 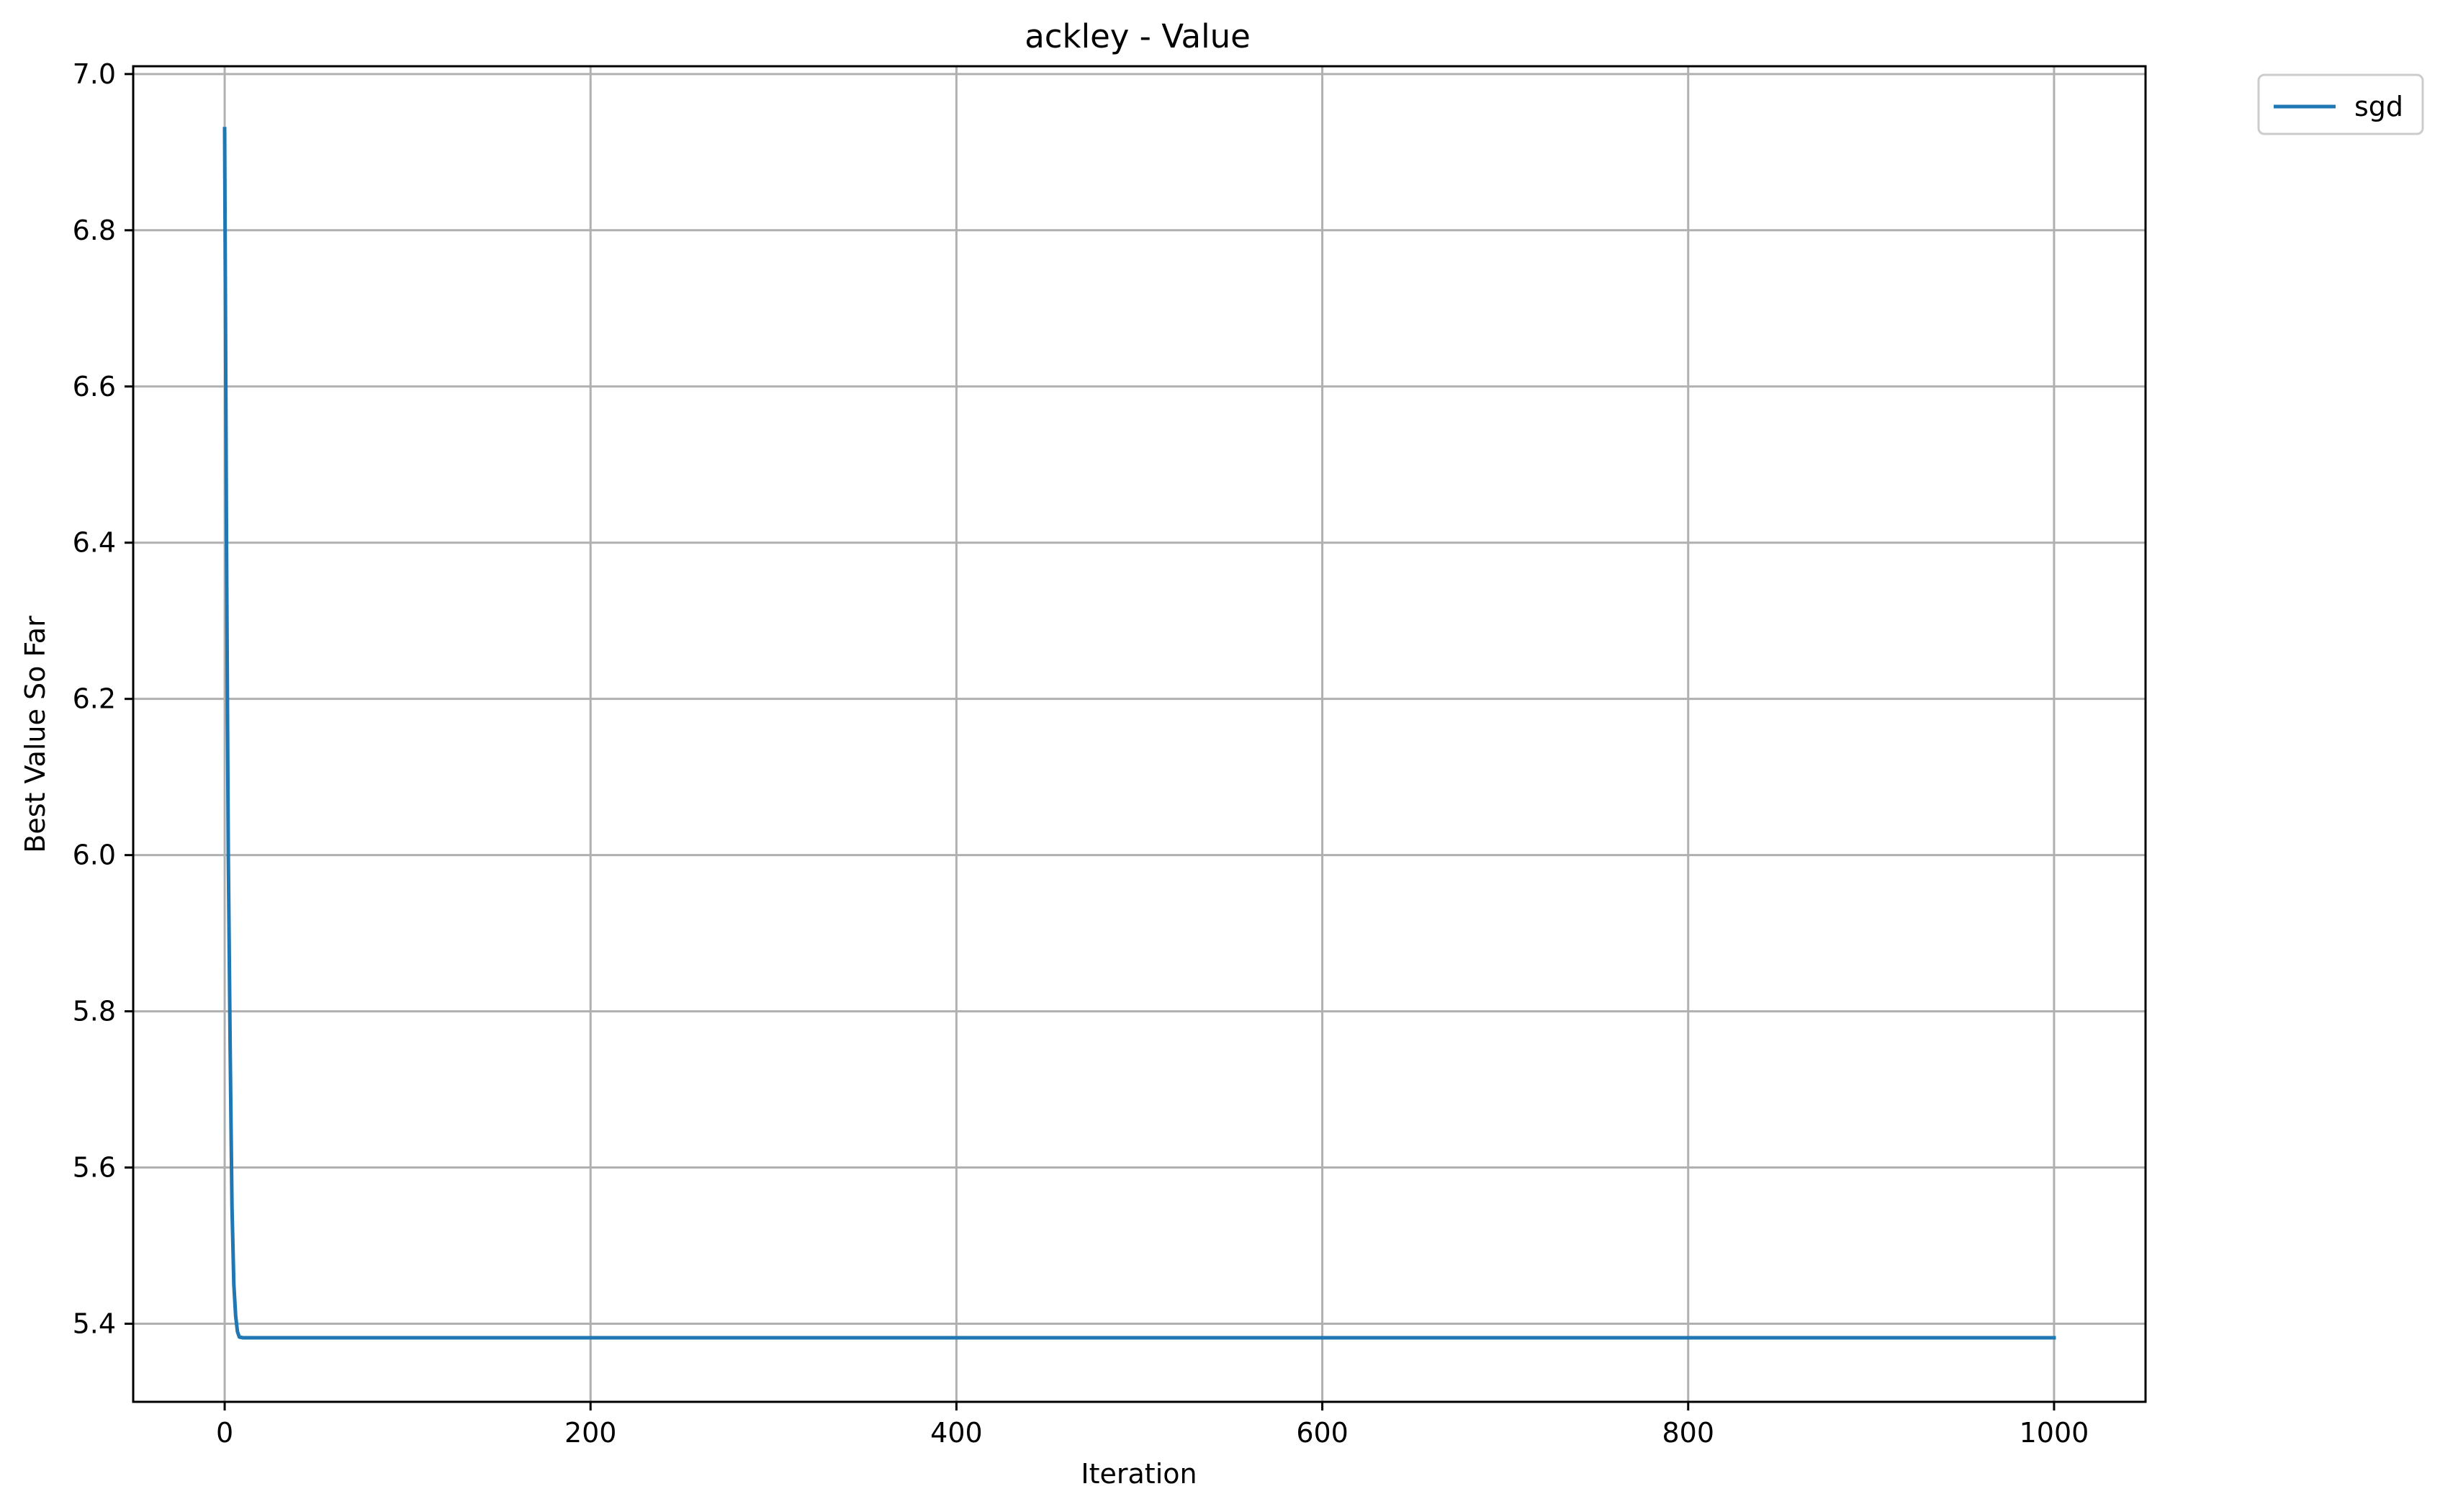 What do you see at coordinates (1139, 1474) in the screenshot?
I see `x-axis-label: Iteration` at bounding box center [1139, 1474].